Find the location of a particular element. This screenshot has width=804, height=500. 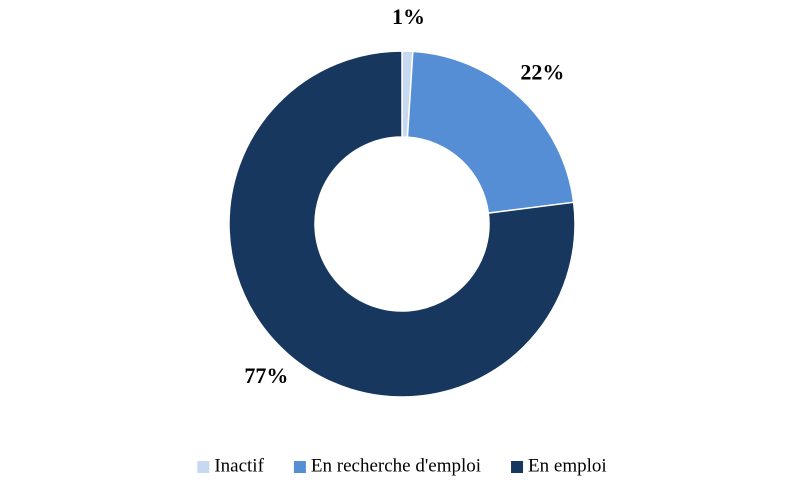

donut-slice is located at coordinates (490, 132).